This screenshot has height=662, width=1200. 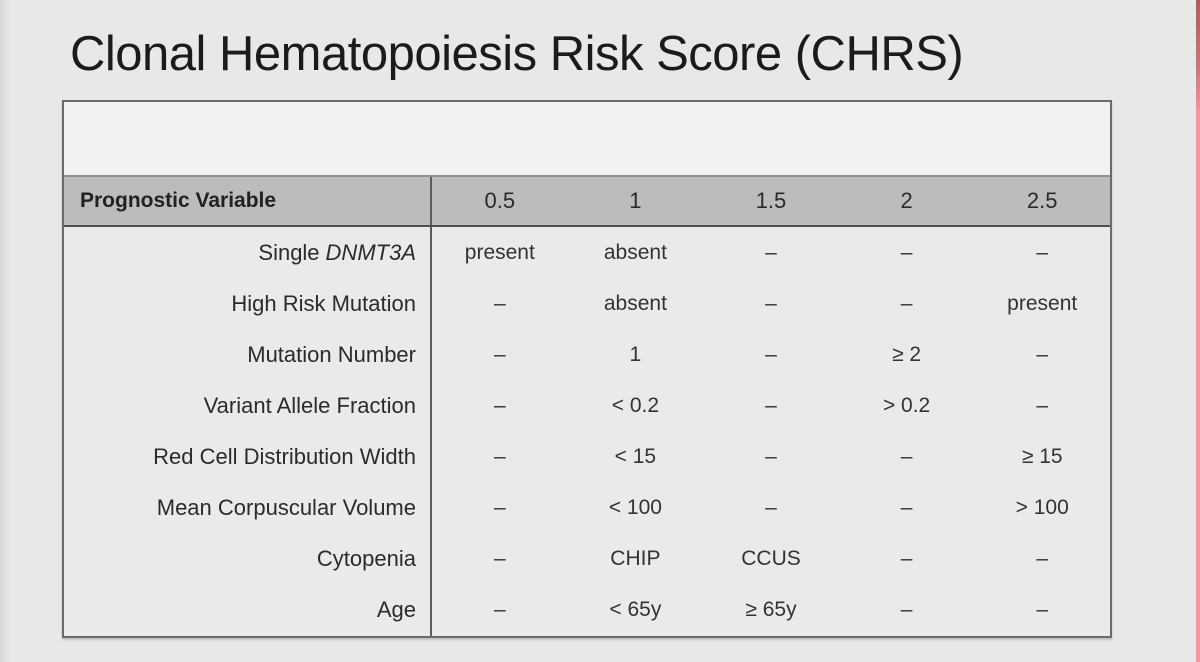 What do you see at coordinates (587, 139) in the screenshot?
I see `blank-top-row` at bounding box center [587, 139].